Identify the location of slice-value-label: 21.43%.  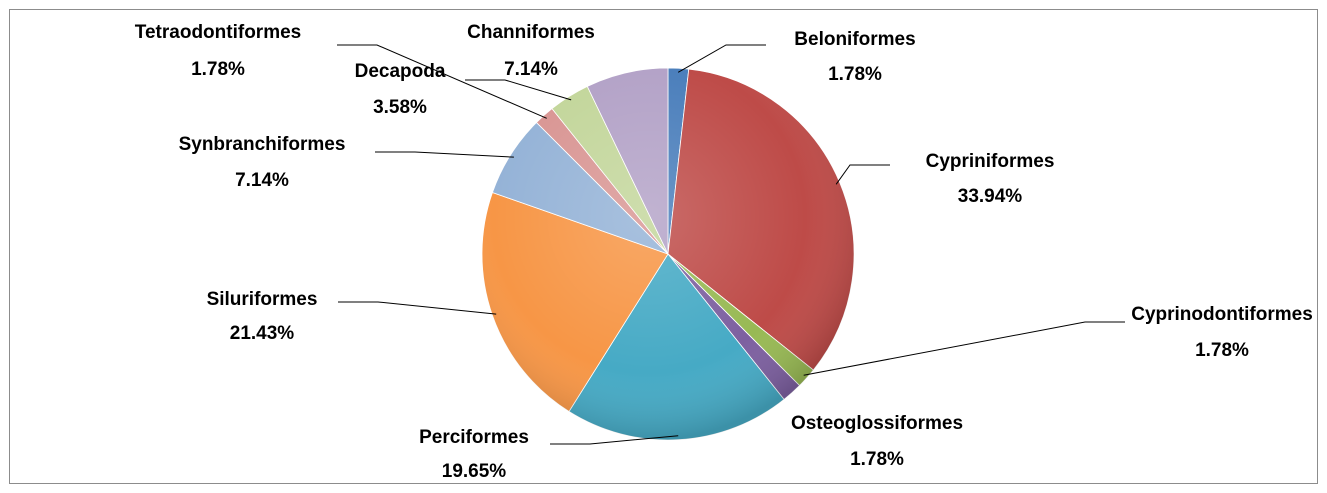
(262, 333).